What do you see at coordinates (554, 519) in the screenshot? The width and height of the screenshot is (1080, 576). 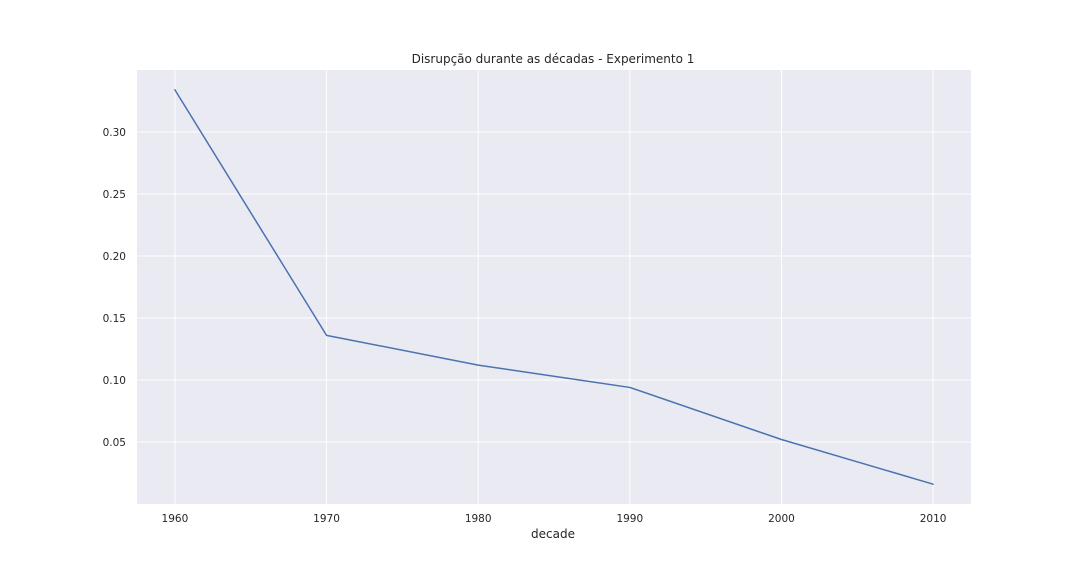 I see `x-tick-labels: 1960 1970 1980 1990 2000 2010` at bounding box center [554, 519].